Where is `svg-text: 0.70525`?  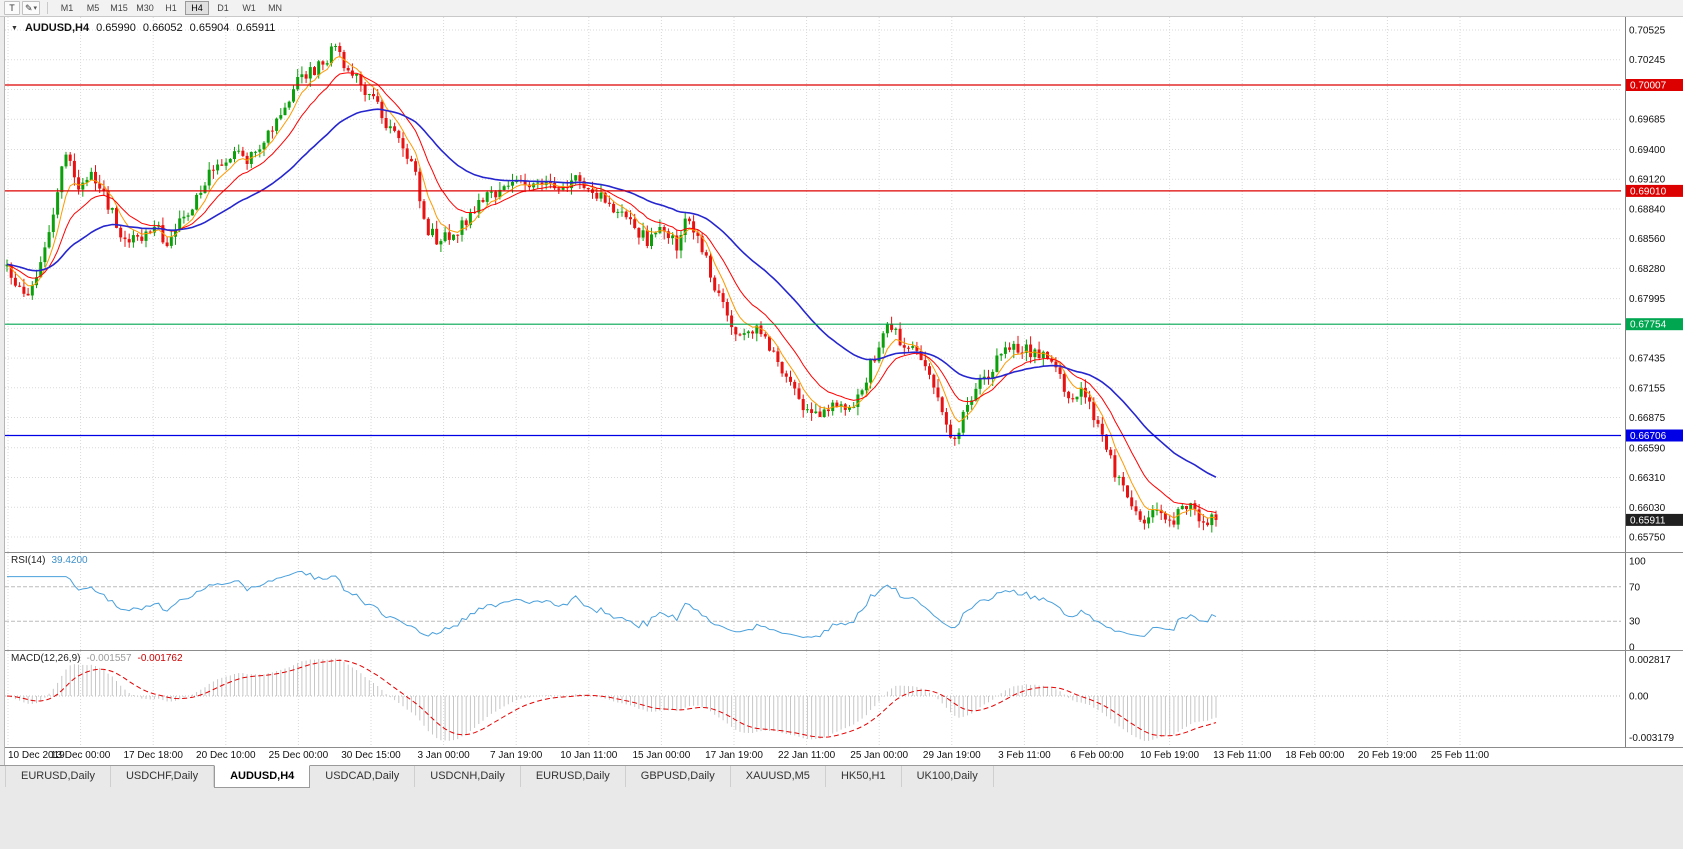
svg-text: 0.70525 is located at coordinates (1647, 31).